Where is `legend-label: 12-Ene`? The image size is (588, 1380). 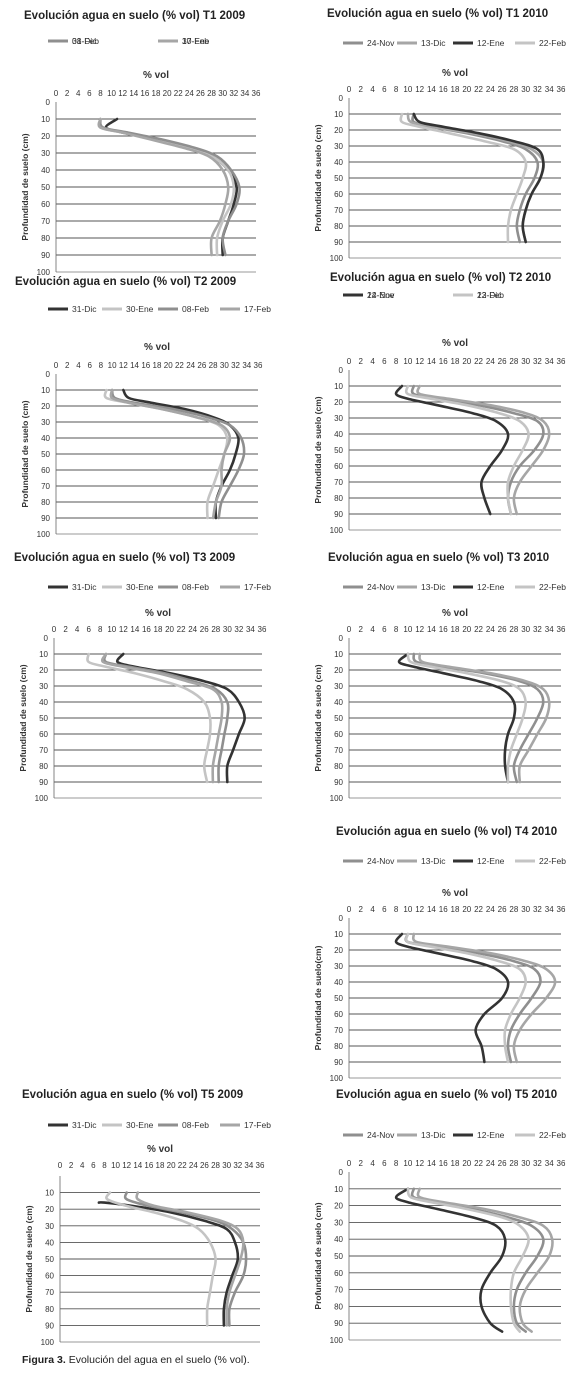
legend-label: 12-Ene is located at coordinates (491, 1135).